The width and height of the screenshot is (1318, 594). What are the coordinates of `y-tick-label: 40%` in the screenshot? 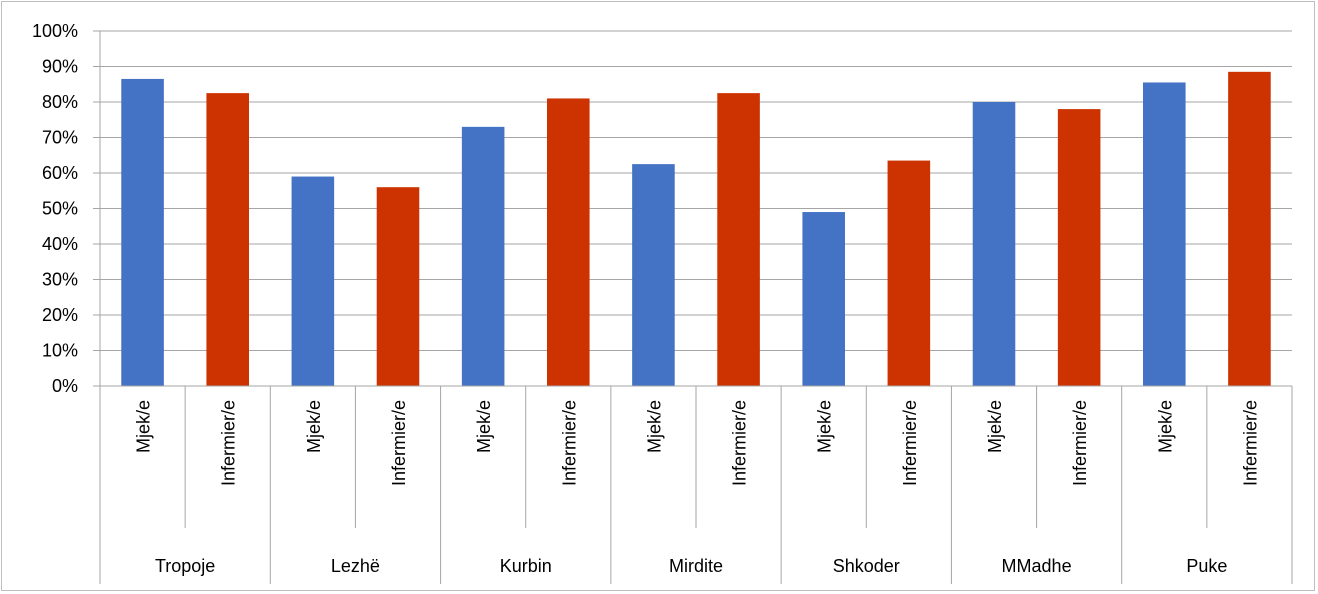 It's located at (60, 244).